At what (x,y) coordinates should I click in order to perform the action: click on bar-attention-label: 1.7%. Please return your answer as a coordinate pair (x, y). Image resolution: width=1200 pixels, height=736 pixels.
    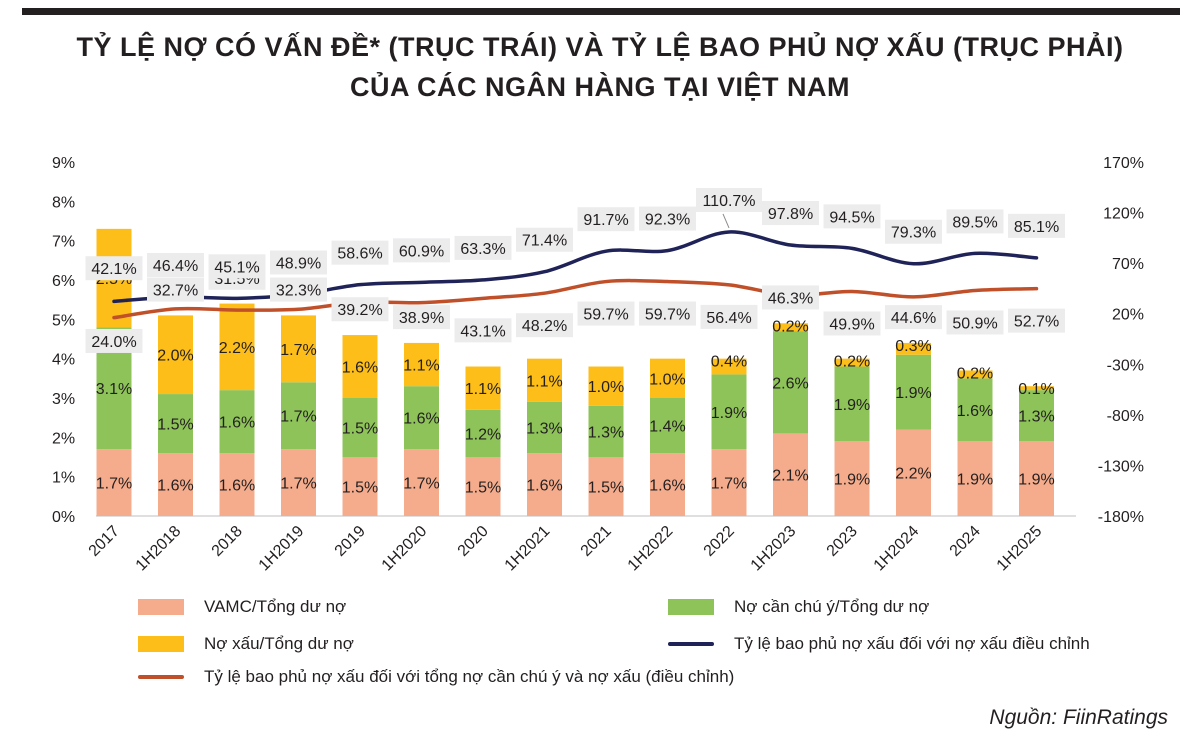
    Looking at the image, I should click on (298, 417).